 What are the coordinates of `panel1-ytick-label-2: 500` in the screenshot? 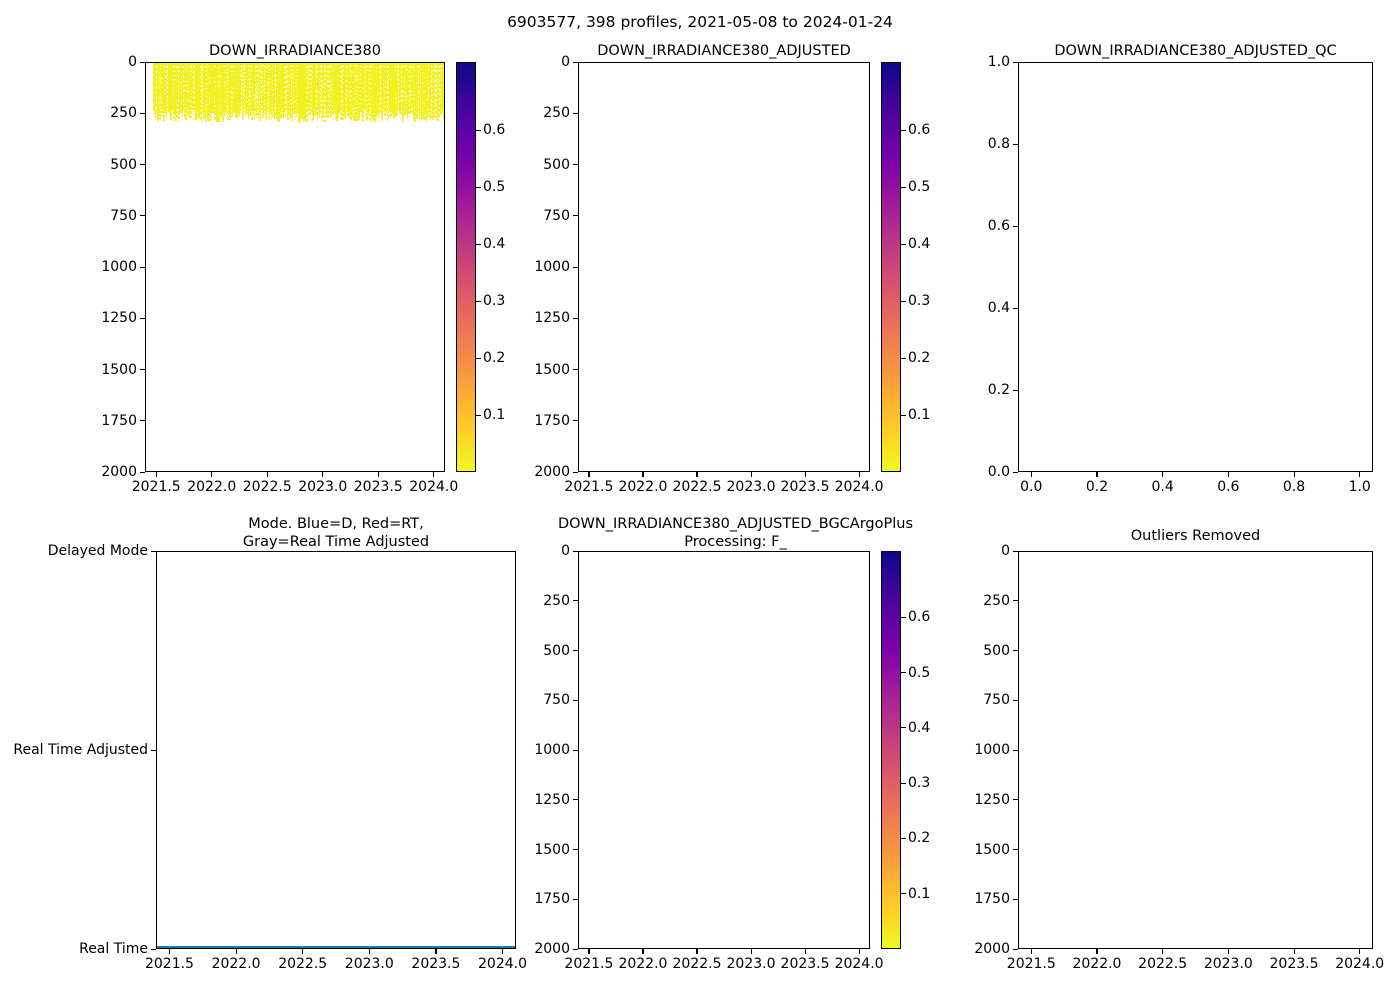 It's located at (123, 164).